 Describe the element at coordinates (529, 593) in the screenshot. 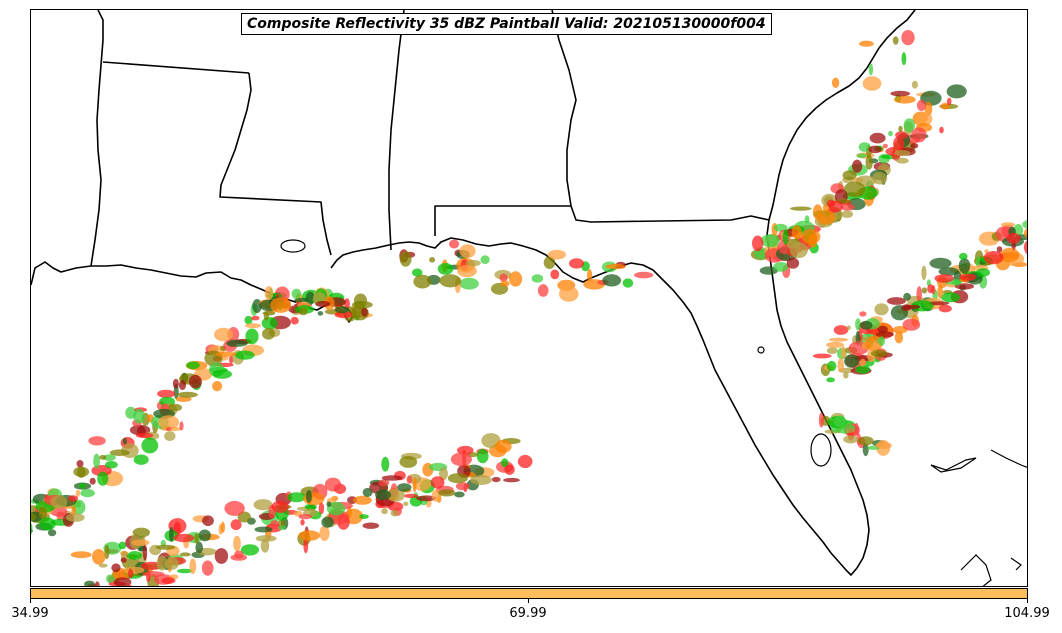

I see `colorbar` at that location.